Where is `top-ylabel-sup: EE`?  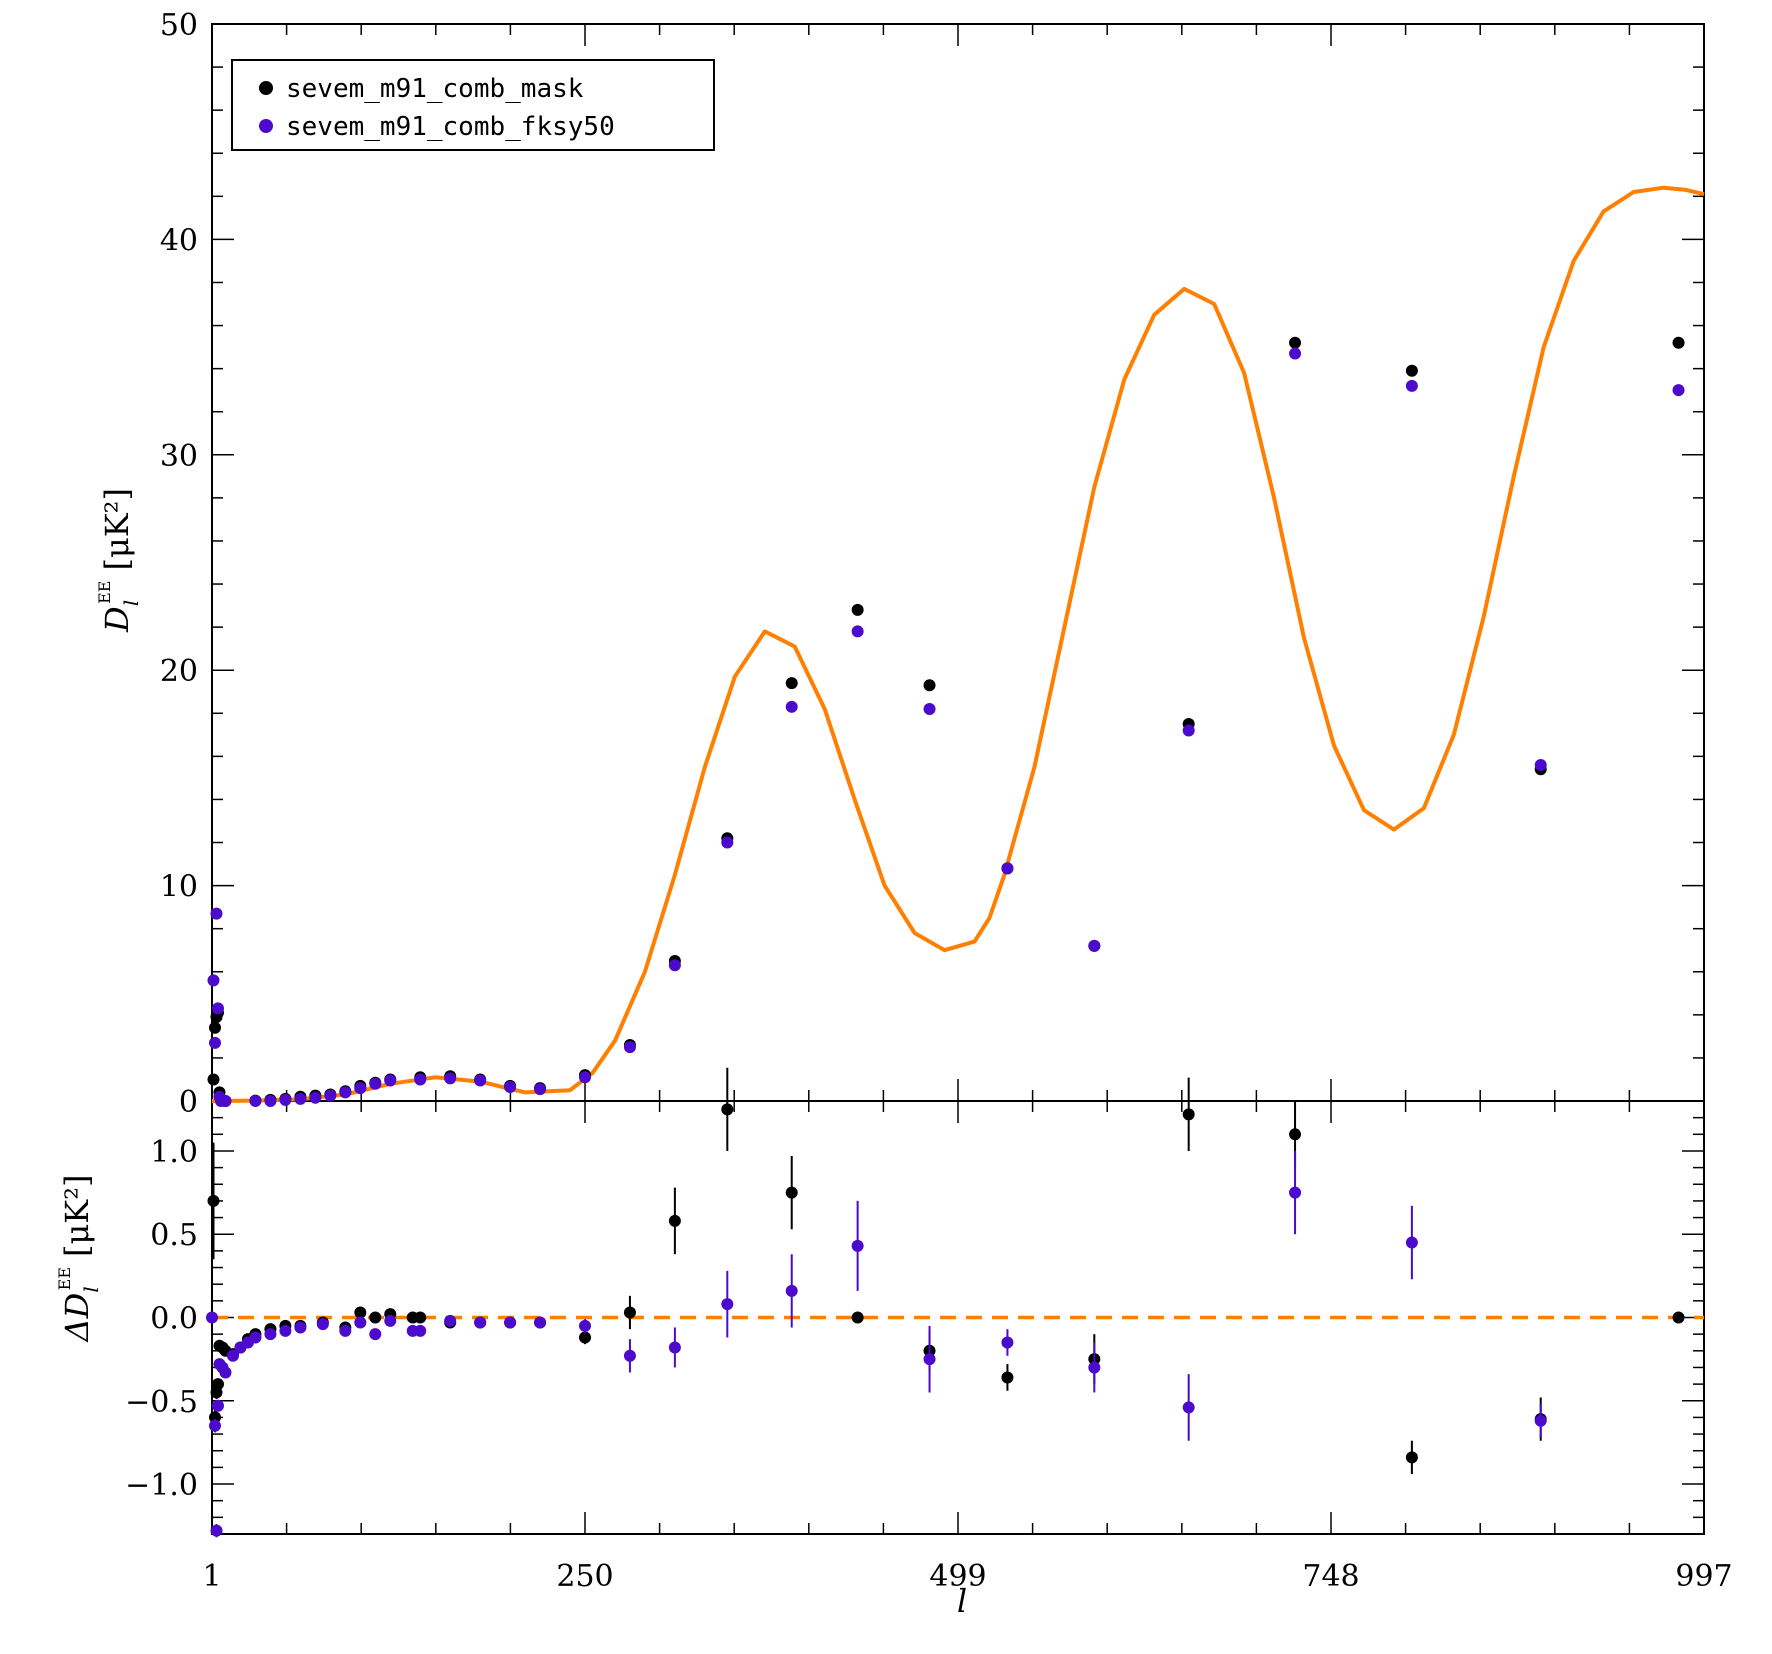 top-ylabel-sup: EE is located at coordinates (104, 592).